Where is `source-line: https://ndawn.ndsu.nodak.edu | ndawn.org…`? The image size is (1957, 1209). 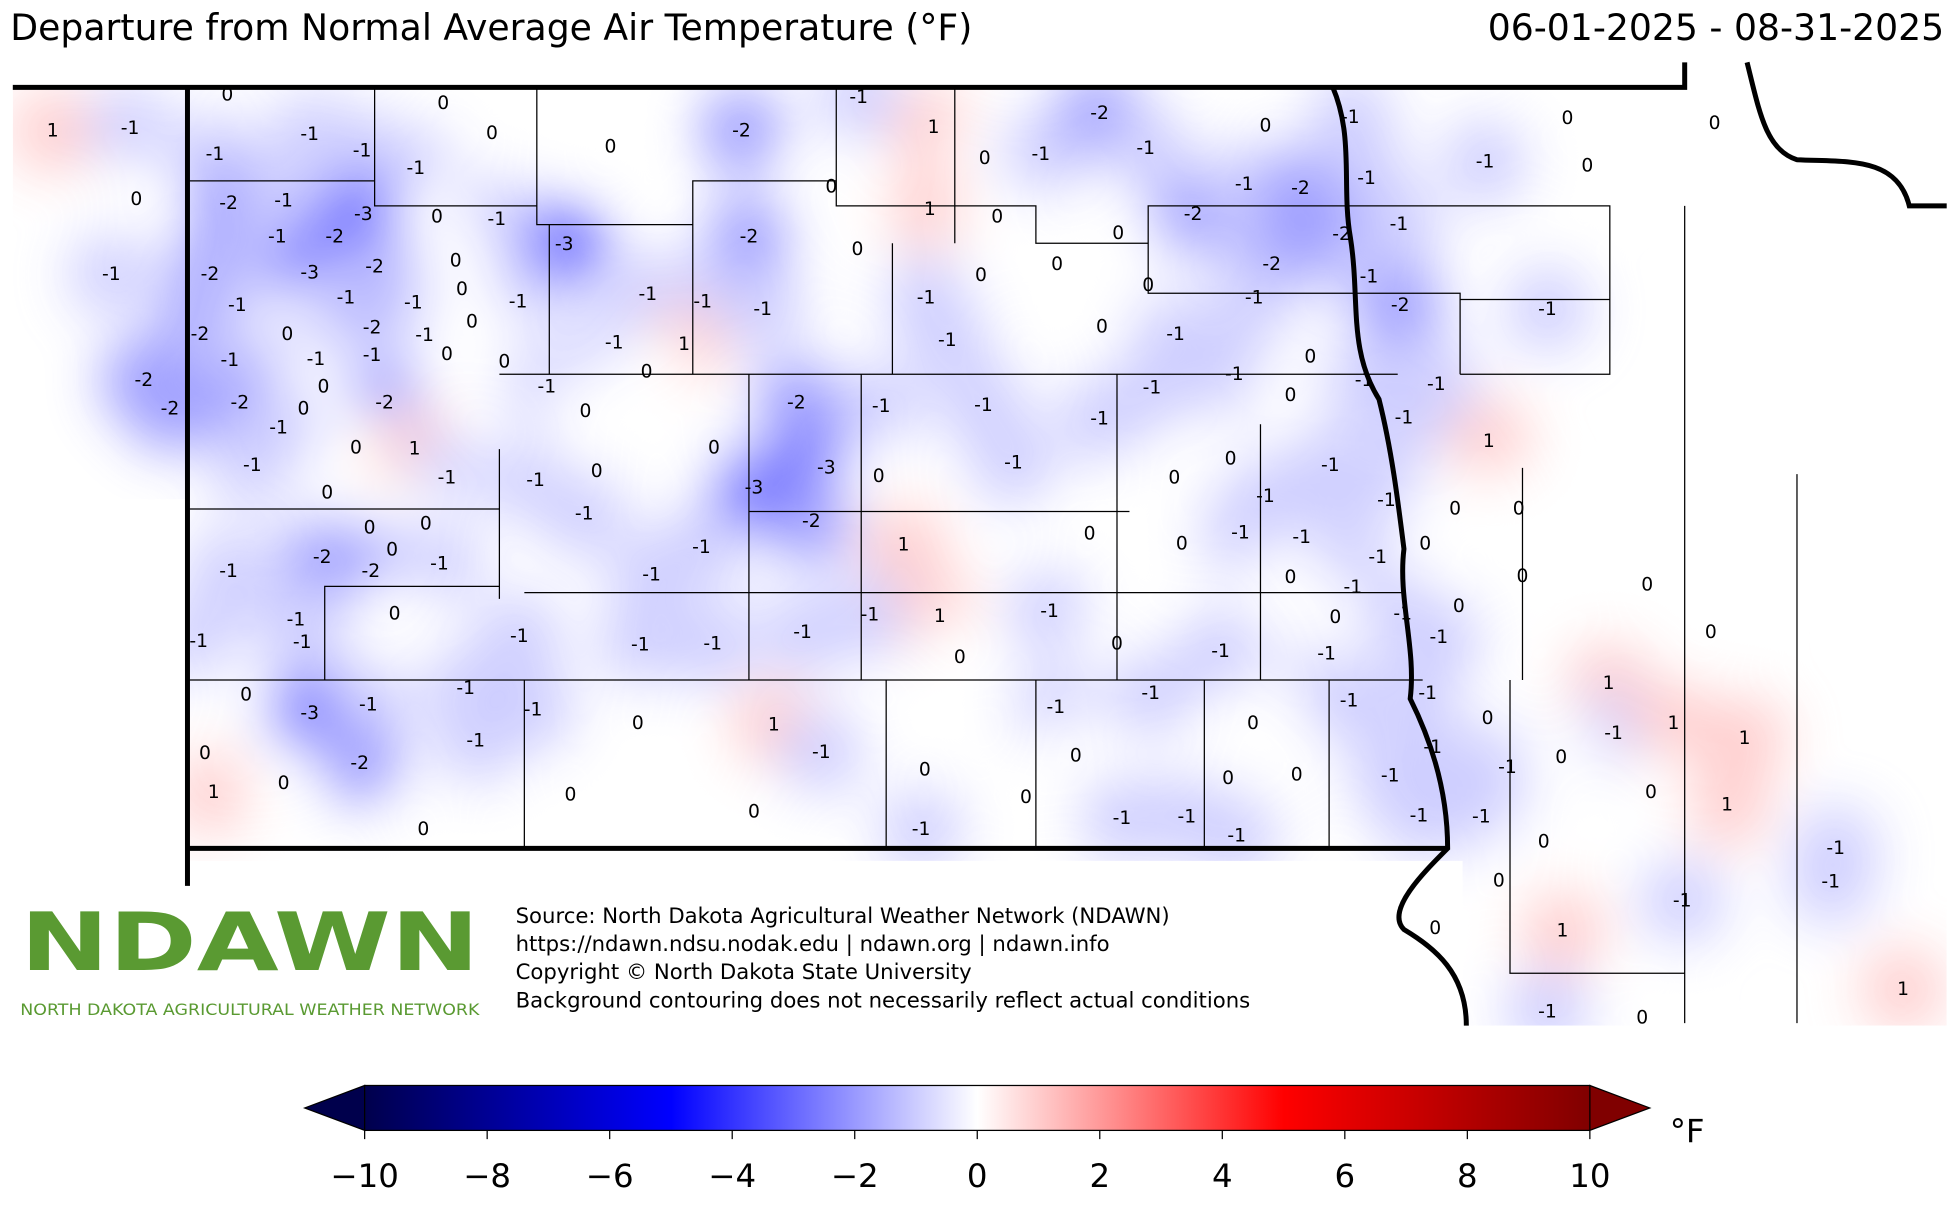
source-line: https://ndawn.ndsu.nodak.edu | ndawn.org… is located at coordinates (813, 944).